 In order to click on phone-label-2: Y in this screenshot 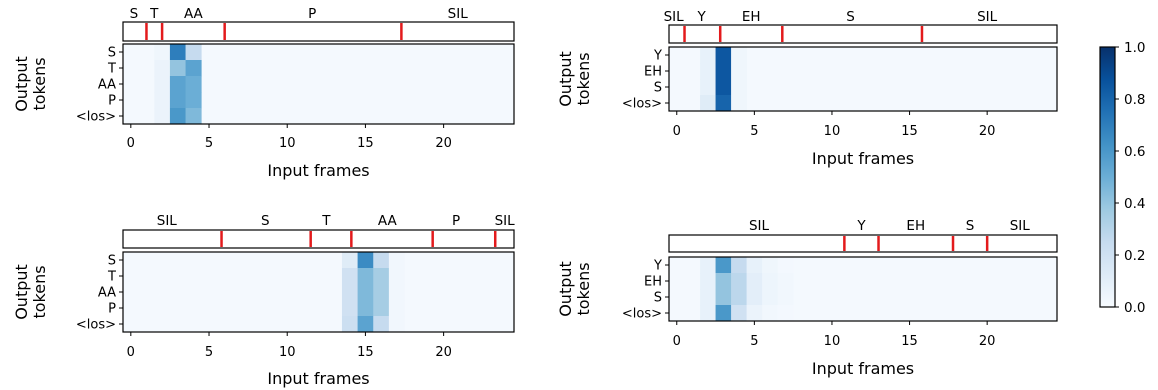, I will do `click(861, 226)`.